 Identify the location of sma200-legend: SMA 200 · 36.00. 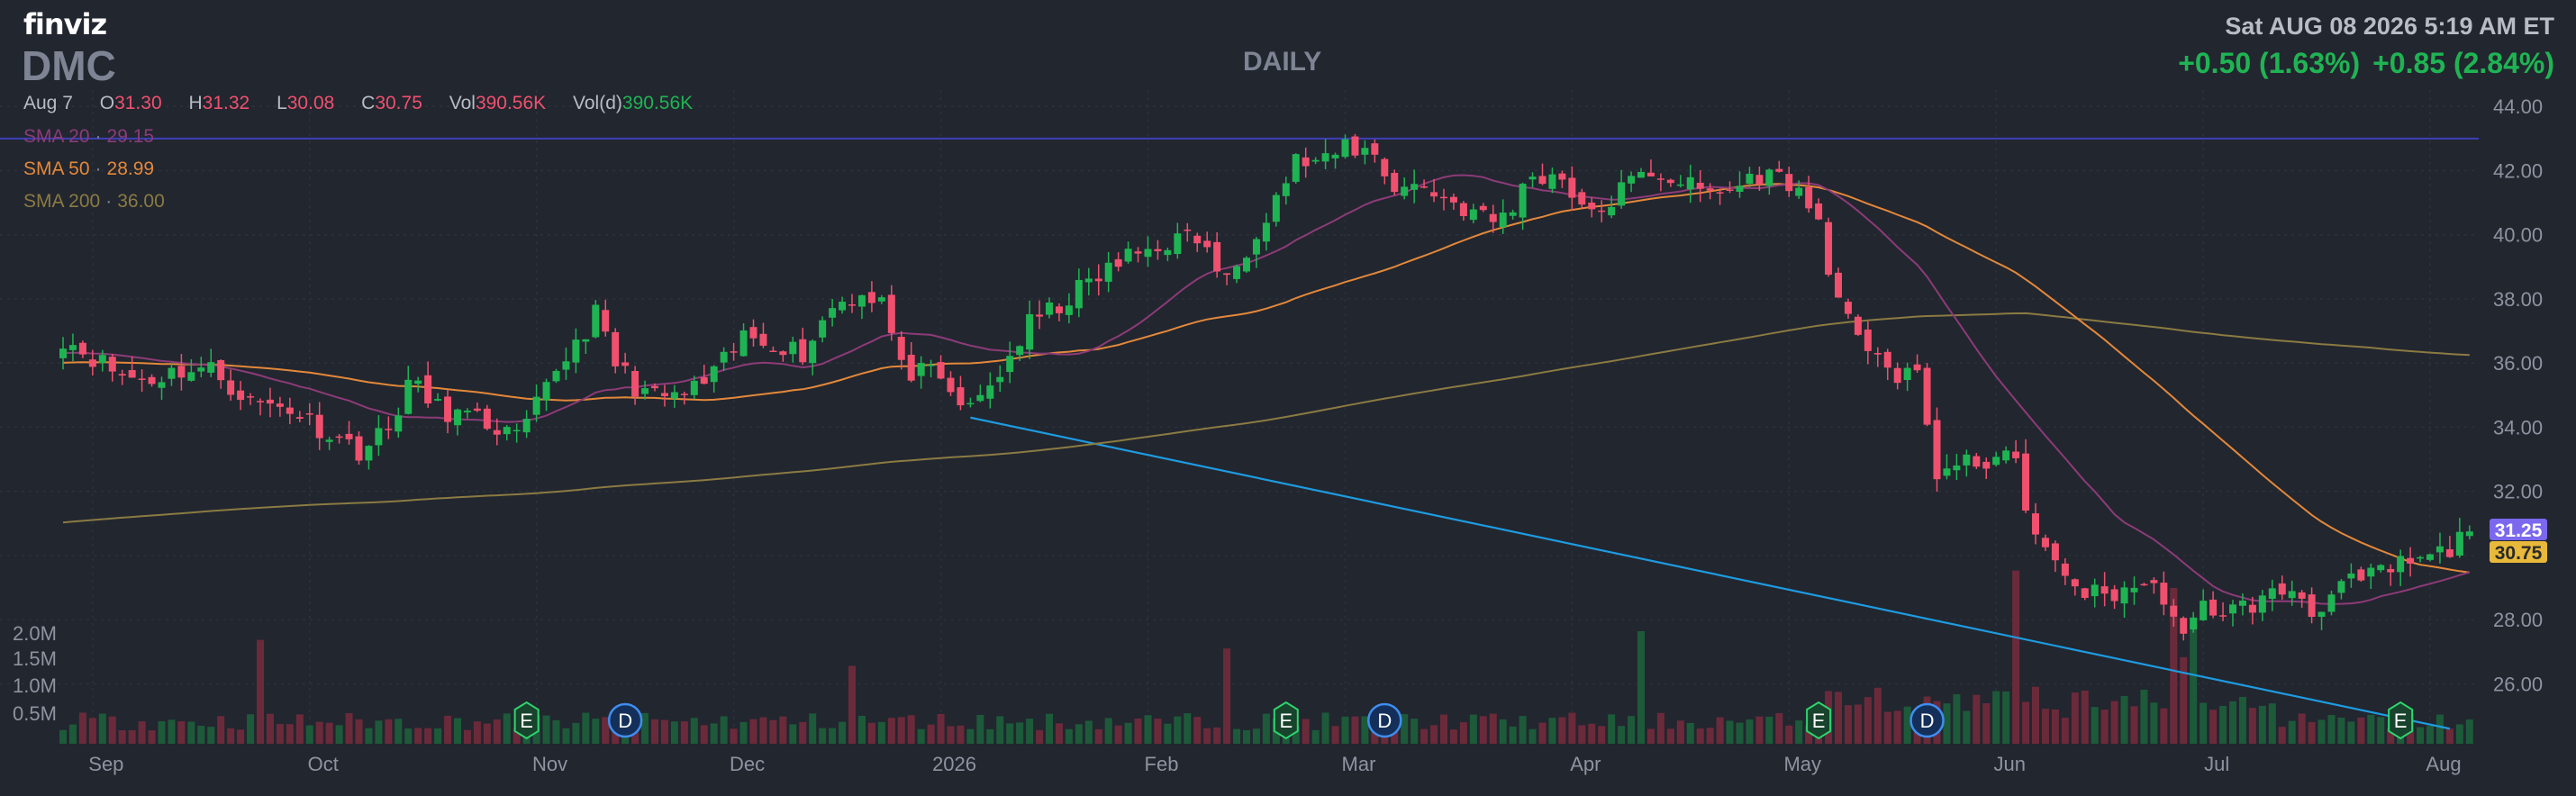
(94, 202).